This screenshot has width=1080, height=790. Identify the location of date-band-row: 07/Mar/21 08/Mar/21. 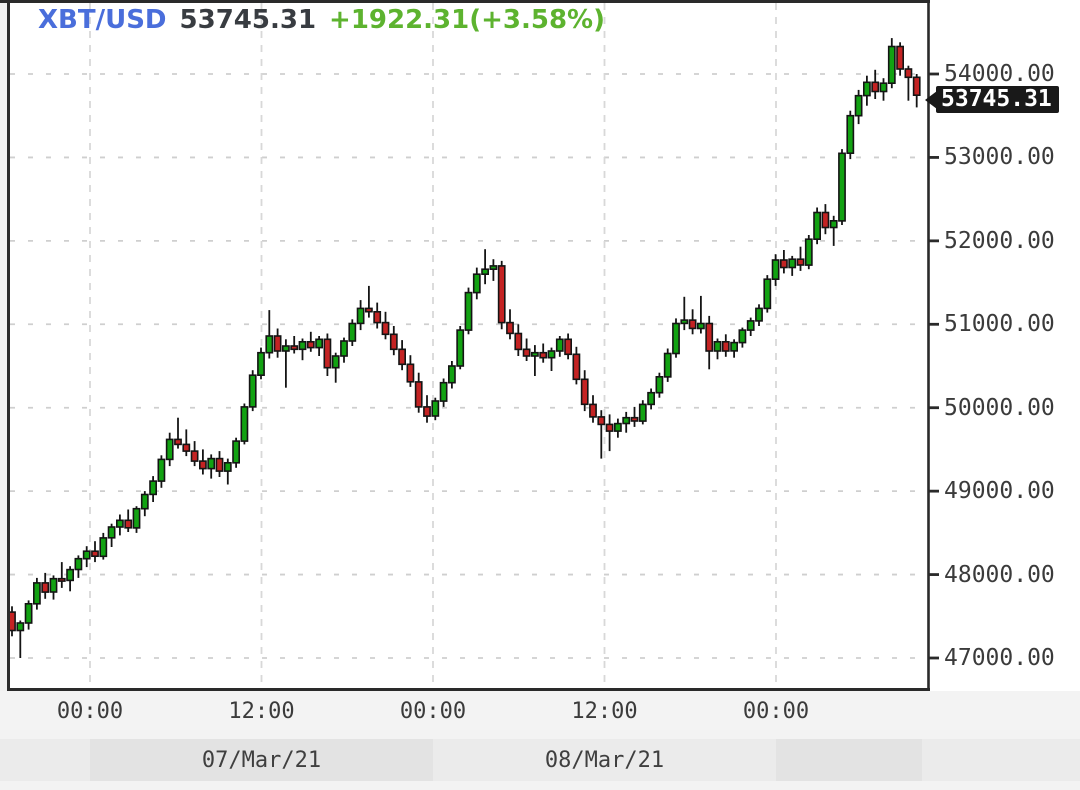
(540, 760).